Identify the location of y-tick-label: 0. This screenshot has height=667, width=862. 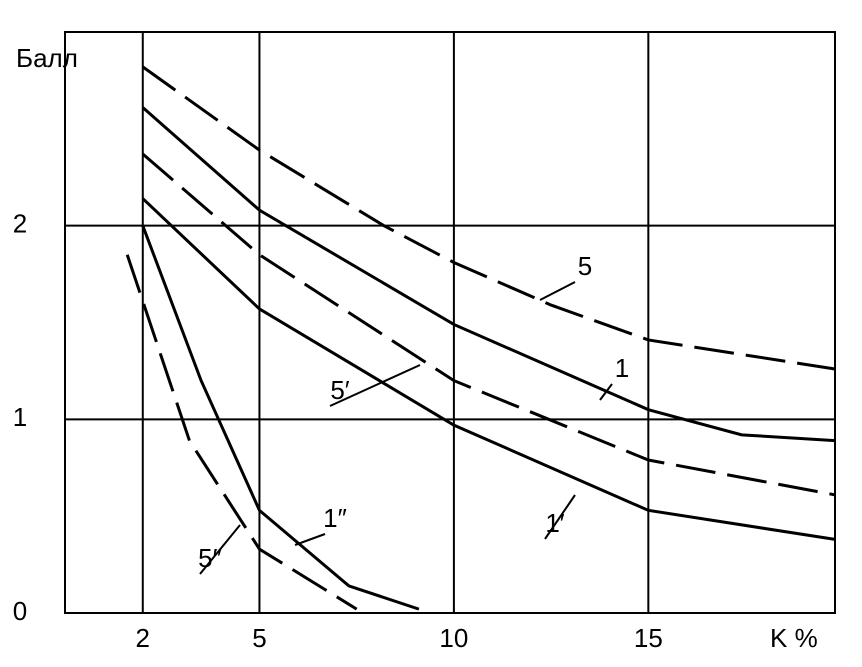
(20, 611).